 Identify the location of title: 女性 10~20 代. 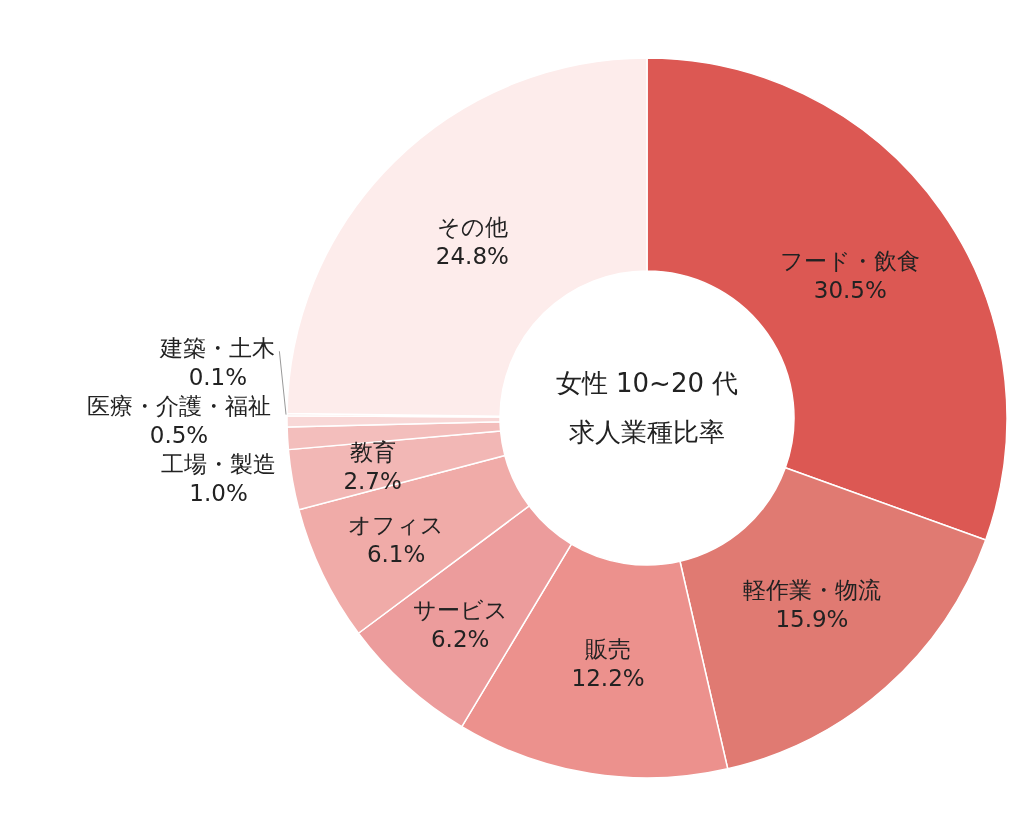
(647, 383).